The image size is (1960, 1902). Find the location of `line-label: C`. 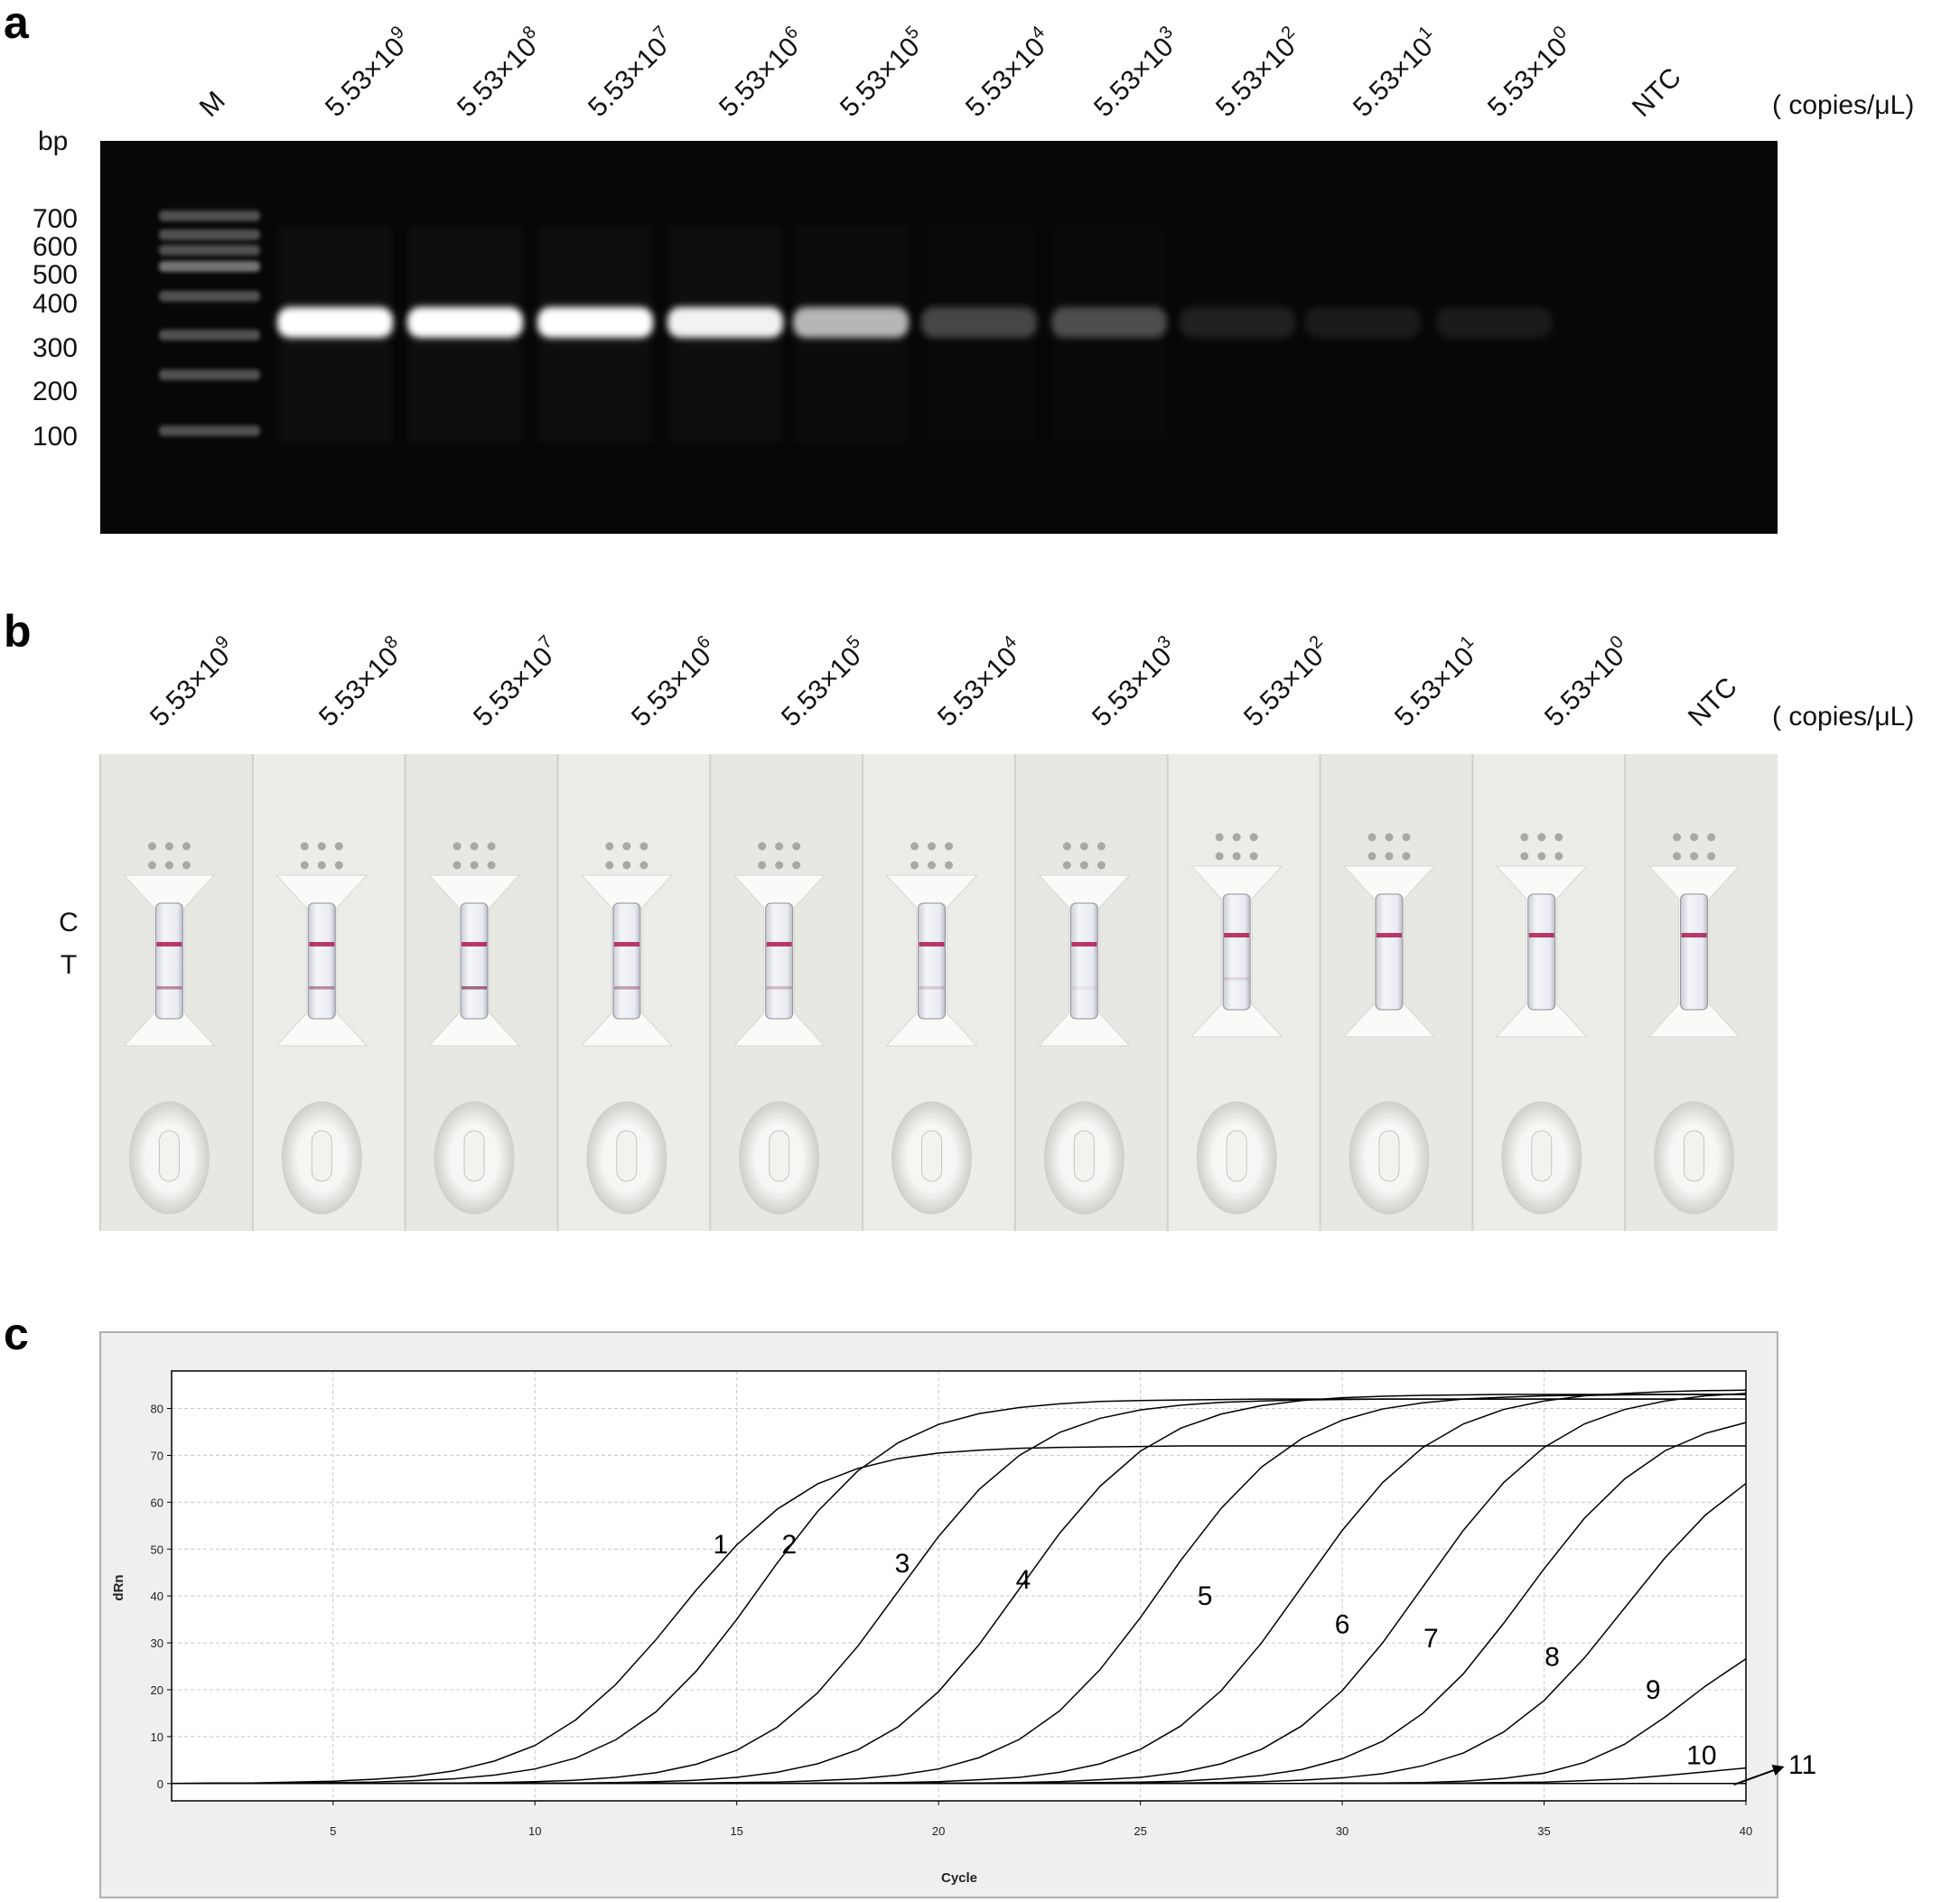

line-label: C is located at coordinates (69, 923).